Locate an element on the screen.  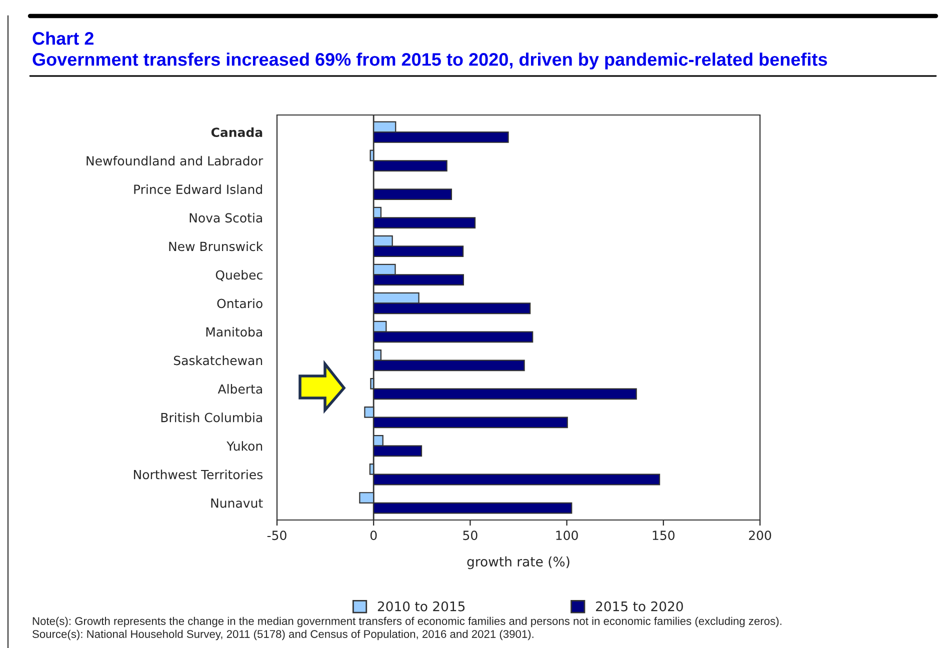
x-tick-label: -50 is located at coordinates (276, 535).